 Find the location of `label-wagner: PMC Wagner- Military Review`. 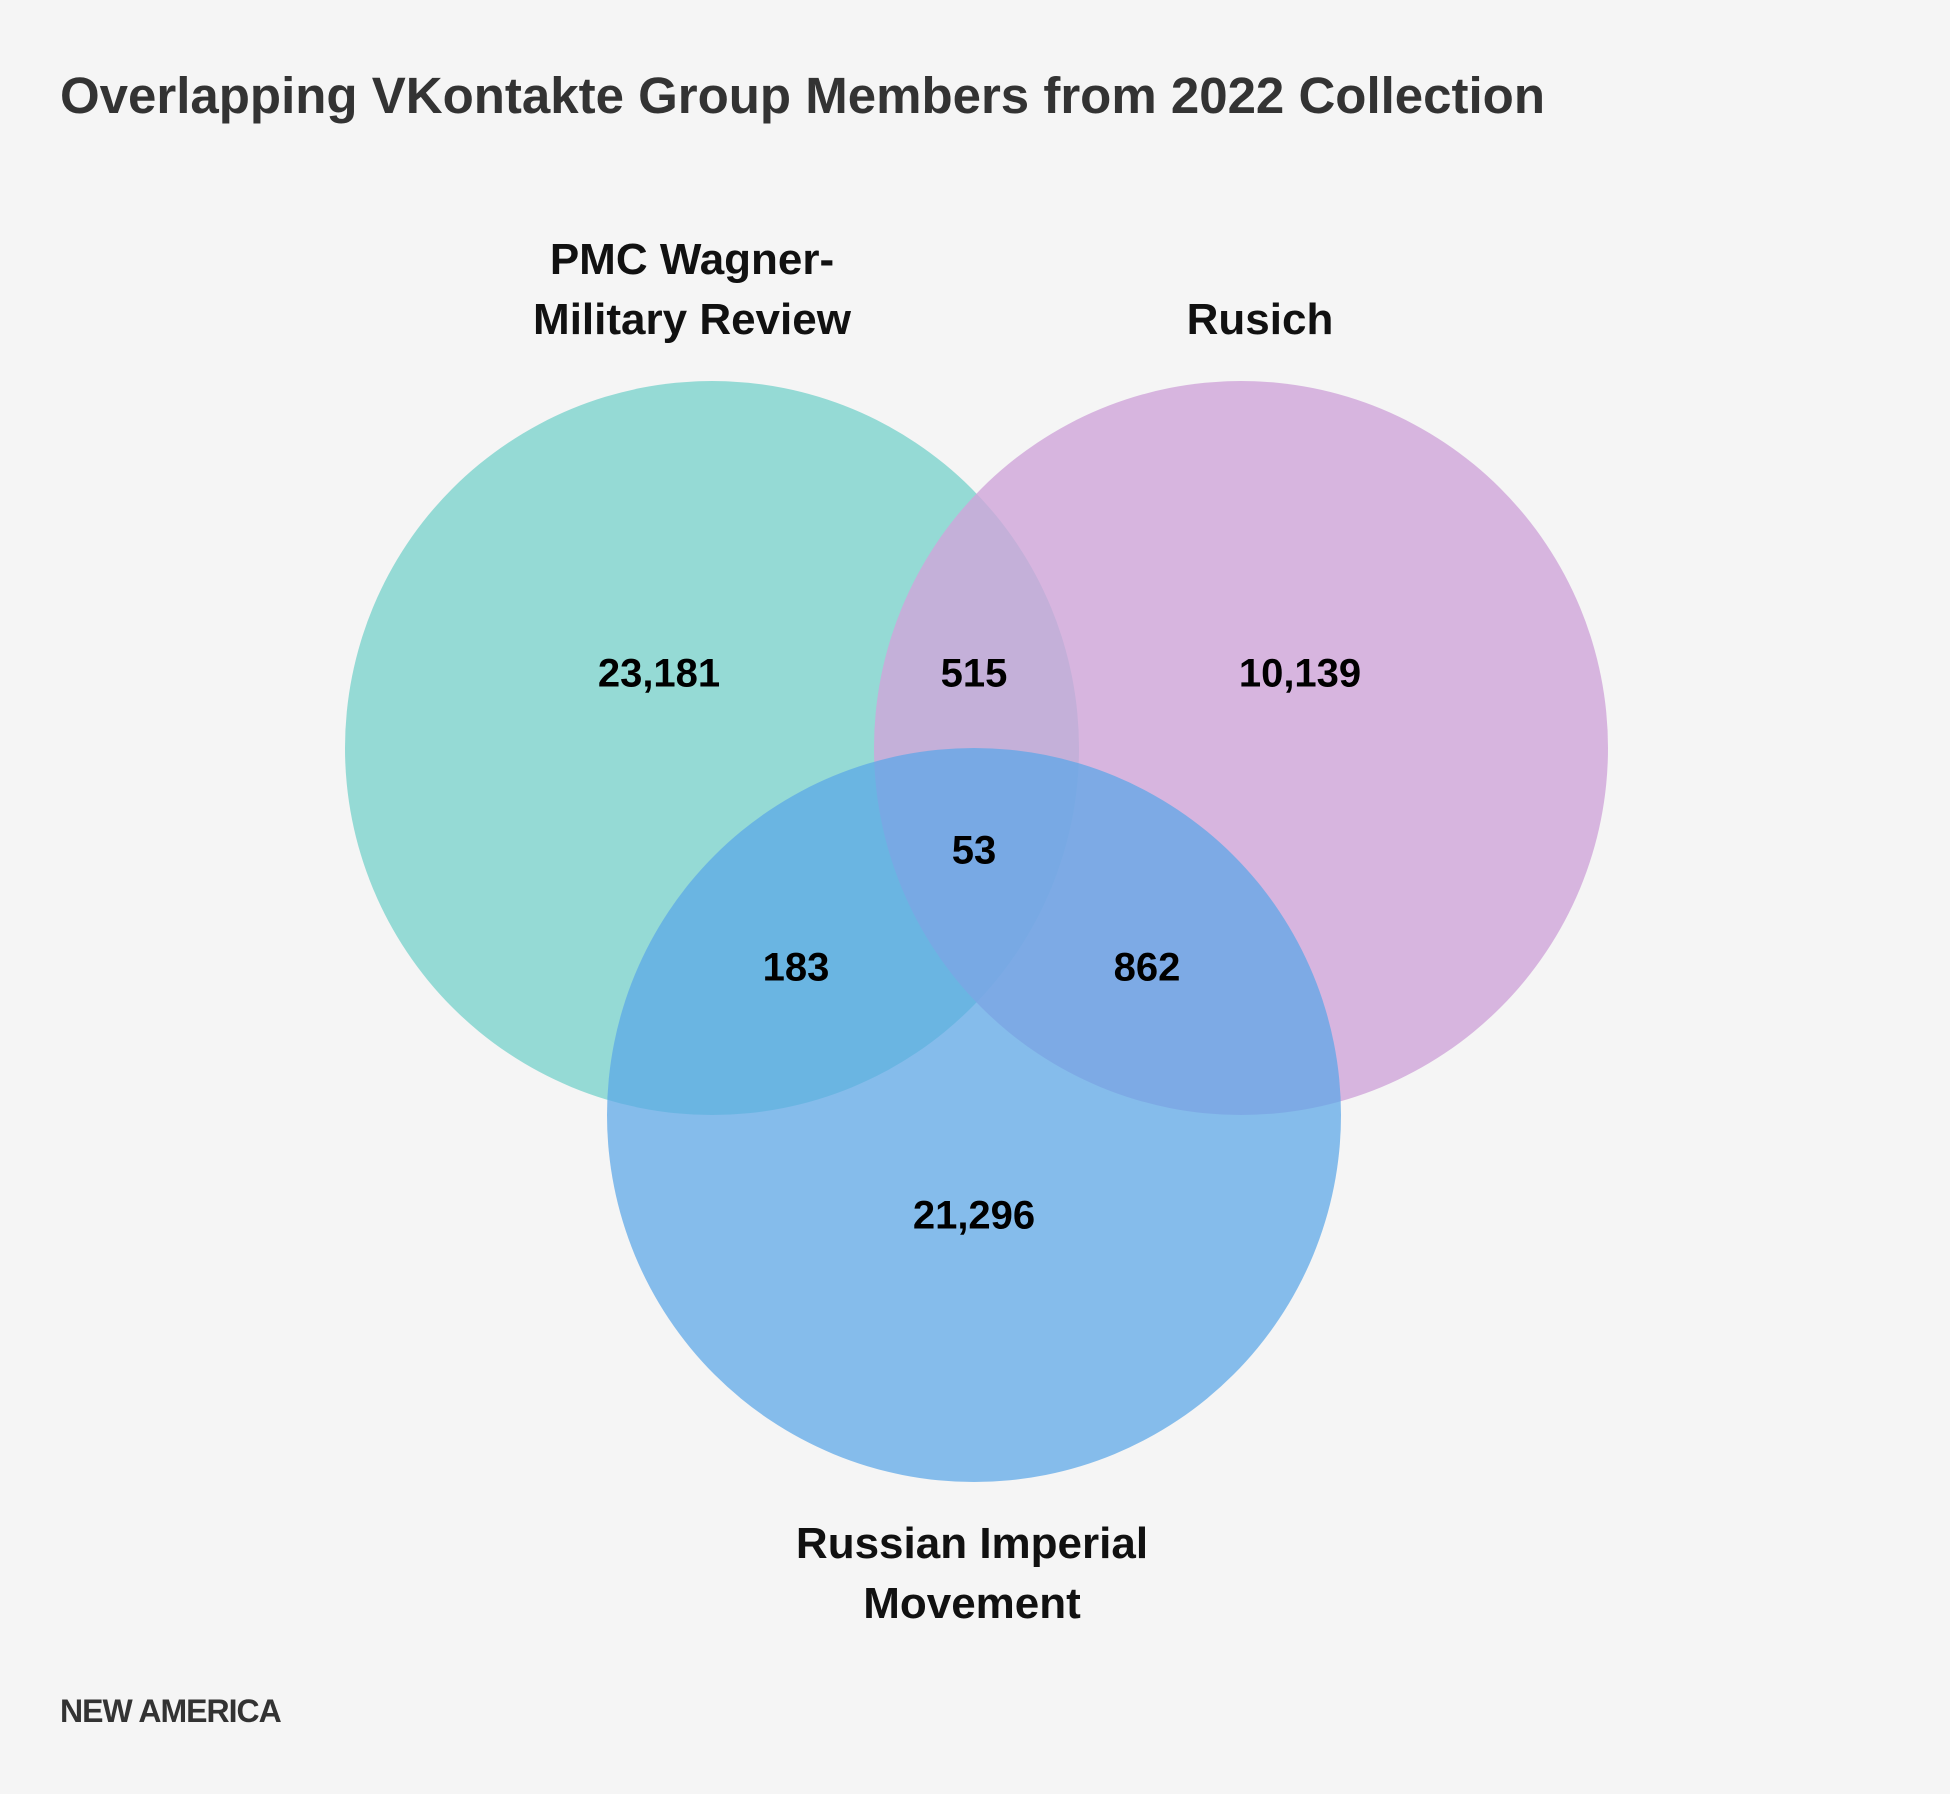

label-wagner: PMC Wagner- Military Review is located at coordinates (692, 290).